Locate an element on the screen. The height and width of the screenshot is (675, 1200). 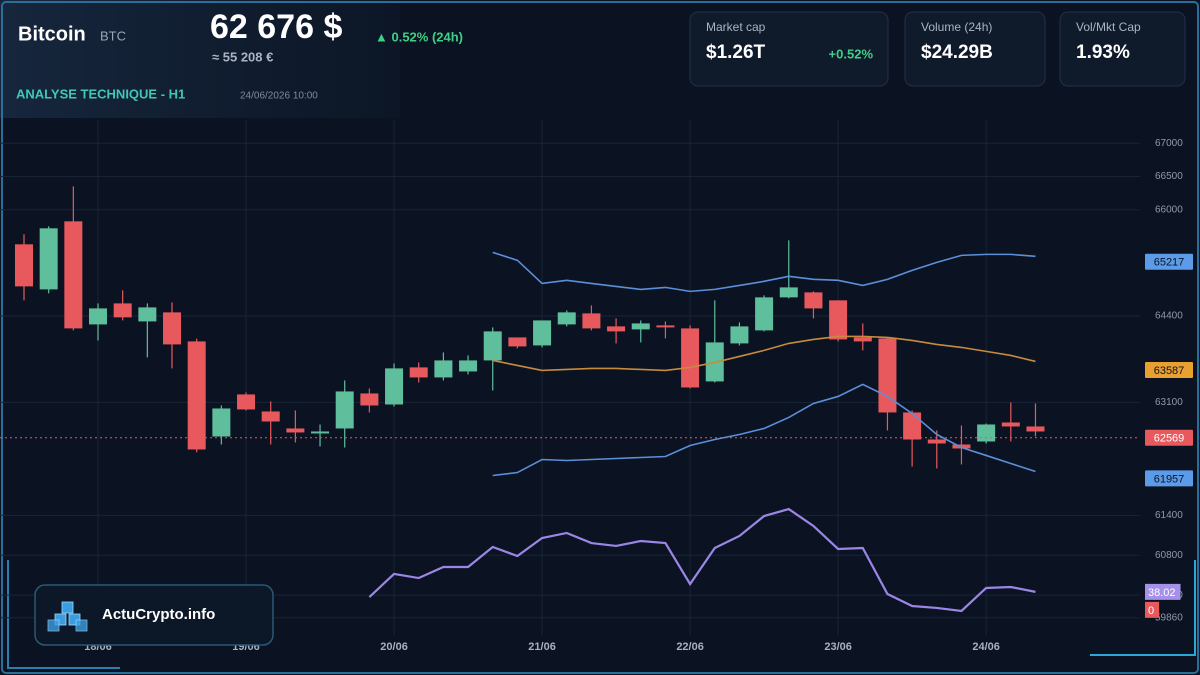
price-tag-label: 62569 is located at coordinates (1169, 439).